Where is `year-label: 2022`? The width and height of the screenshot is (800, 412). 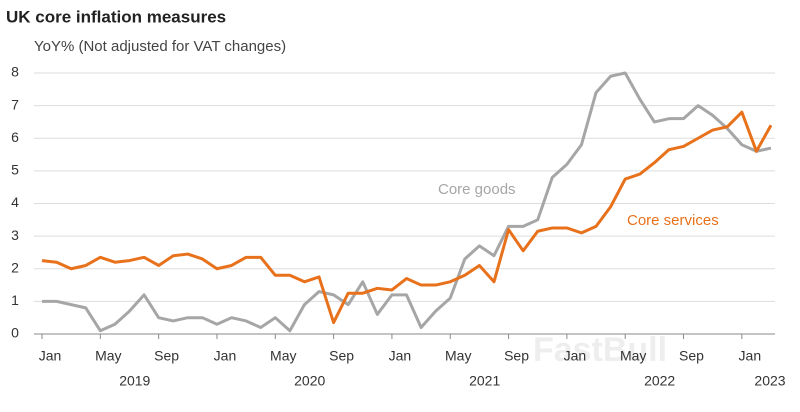
year-label: 2022 is located at coordinates (659, 381).